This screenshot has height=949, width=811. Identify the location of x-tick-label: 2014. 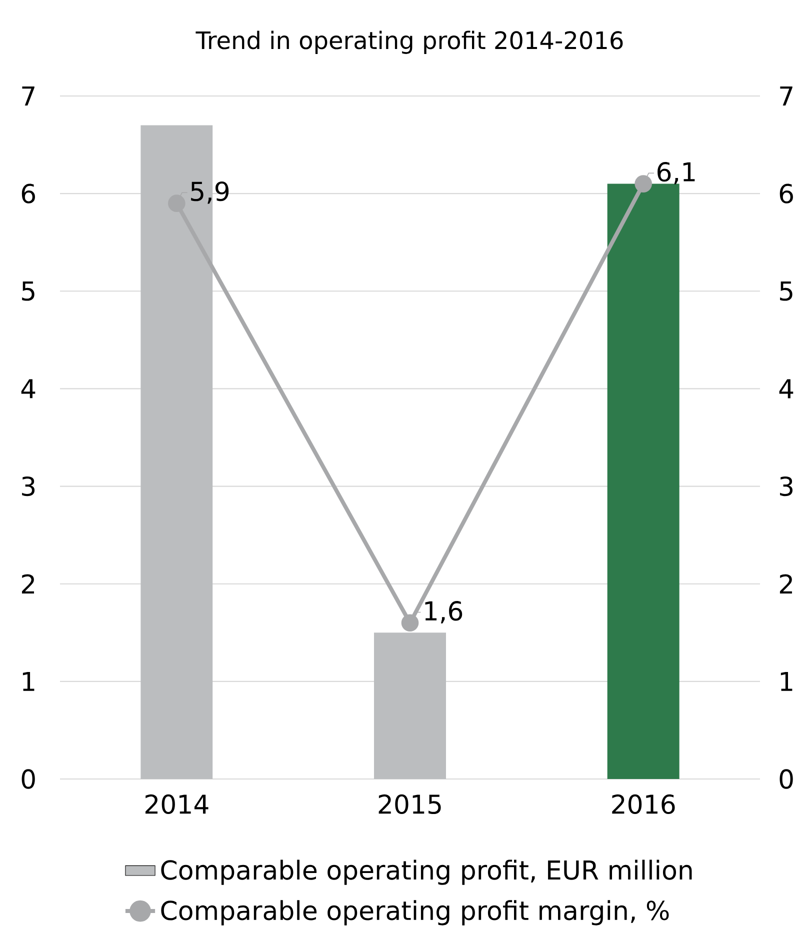
(176, 804).